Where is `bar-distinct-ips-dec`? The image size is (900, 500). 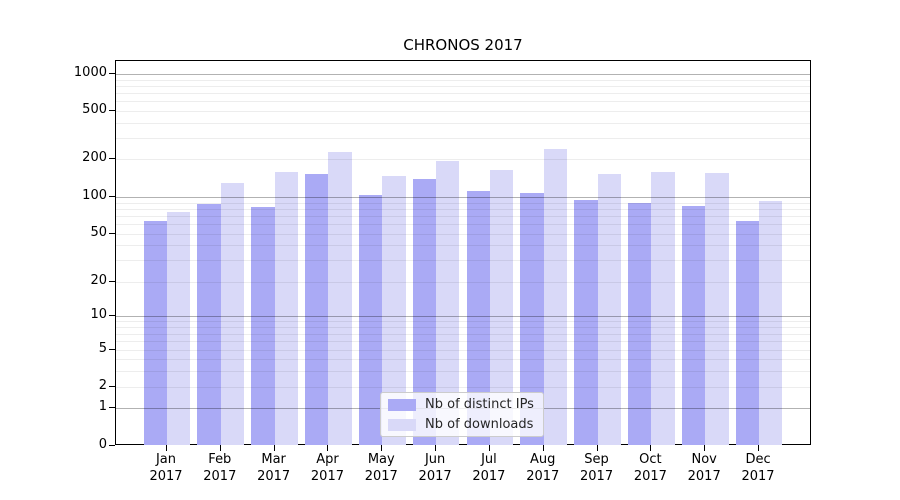
bar-distinct-ips-dec is located at coordinates (747, 333).